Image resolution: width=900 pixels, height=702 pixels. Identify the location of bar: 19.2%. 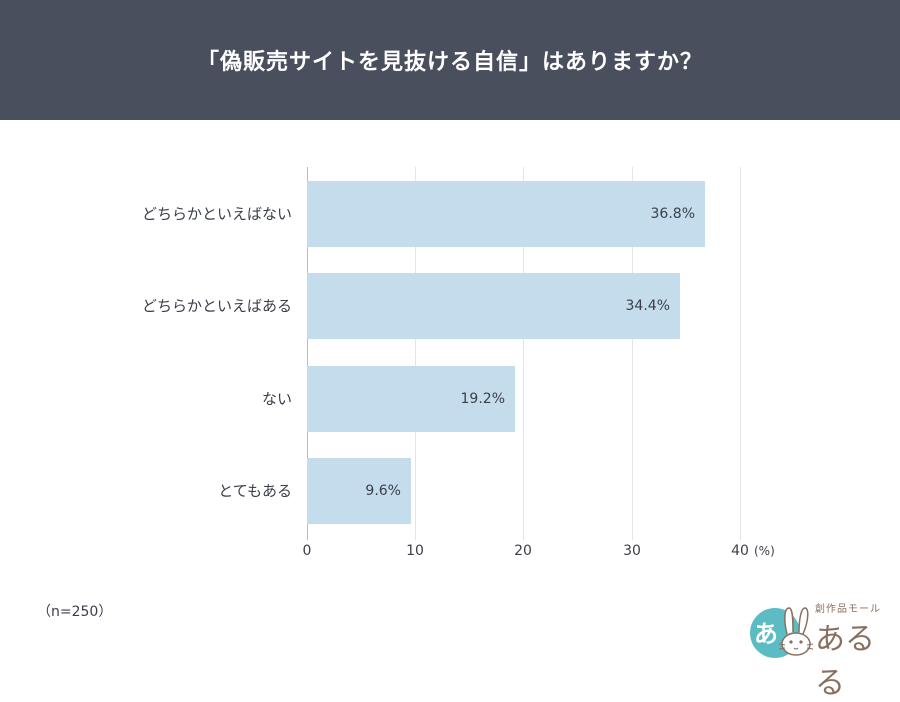
(411, 399).